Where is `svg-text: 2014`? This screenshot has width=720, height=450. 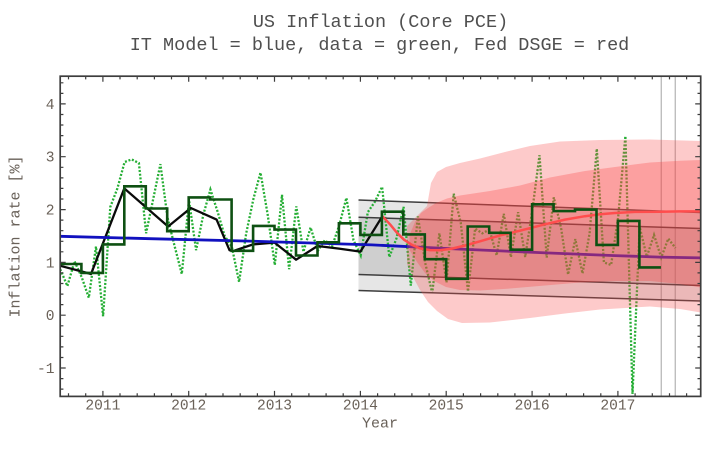 svg-text: 2014 is located at coordinates (360, 407).